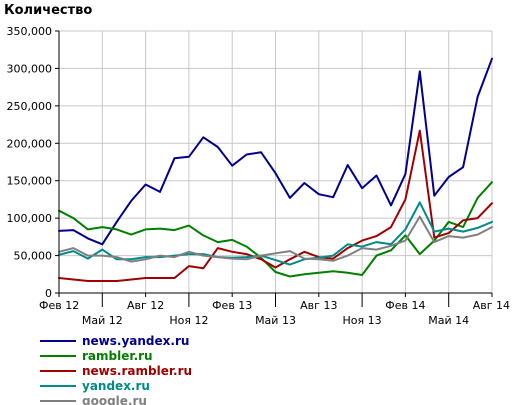  Describe the element at coordinates (114, 399) in the screenshot. I see `legend-label: google.ru` at that location.